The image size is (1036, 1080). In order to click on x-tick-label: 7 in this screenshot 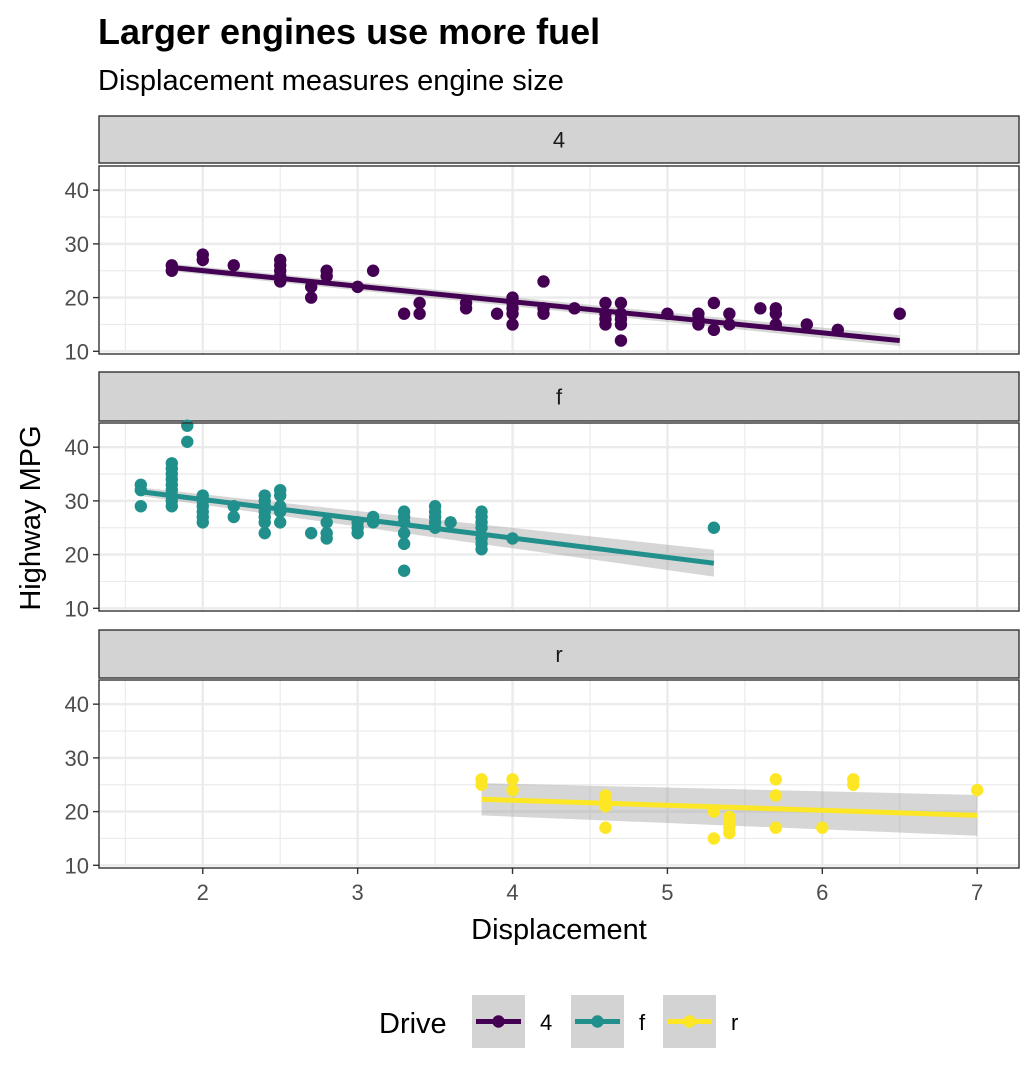, I will do `click(977, 892)`.